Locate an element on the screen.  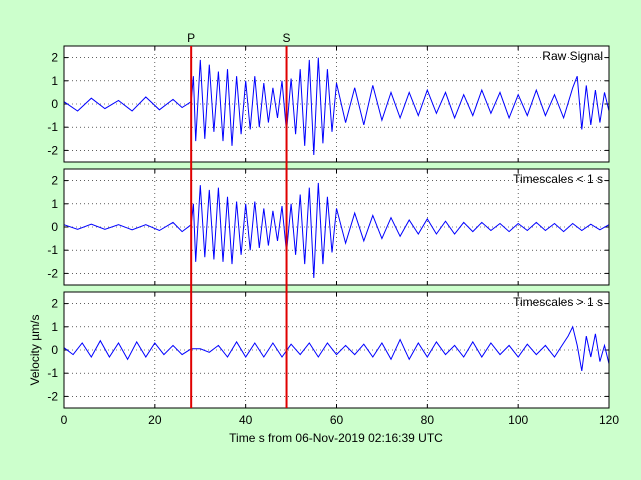
x-tick-label: 120 is located at coordinates (609, 420).